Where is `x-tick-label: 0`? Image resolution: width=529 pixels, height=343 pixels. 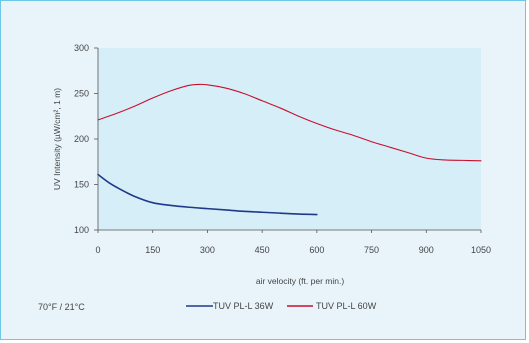
x-tick-label: 0 is located at coordinates (97, 250).